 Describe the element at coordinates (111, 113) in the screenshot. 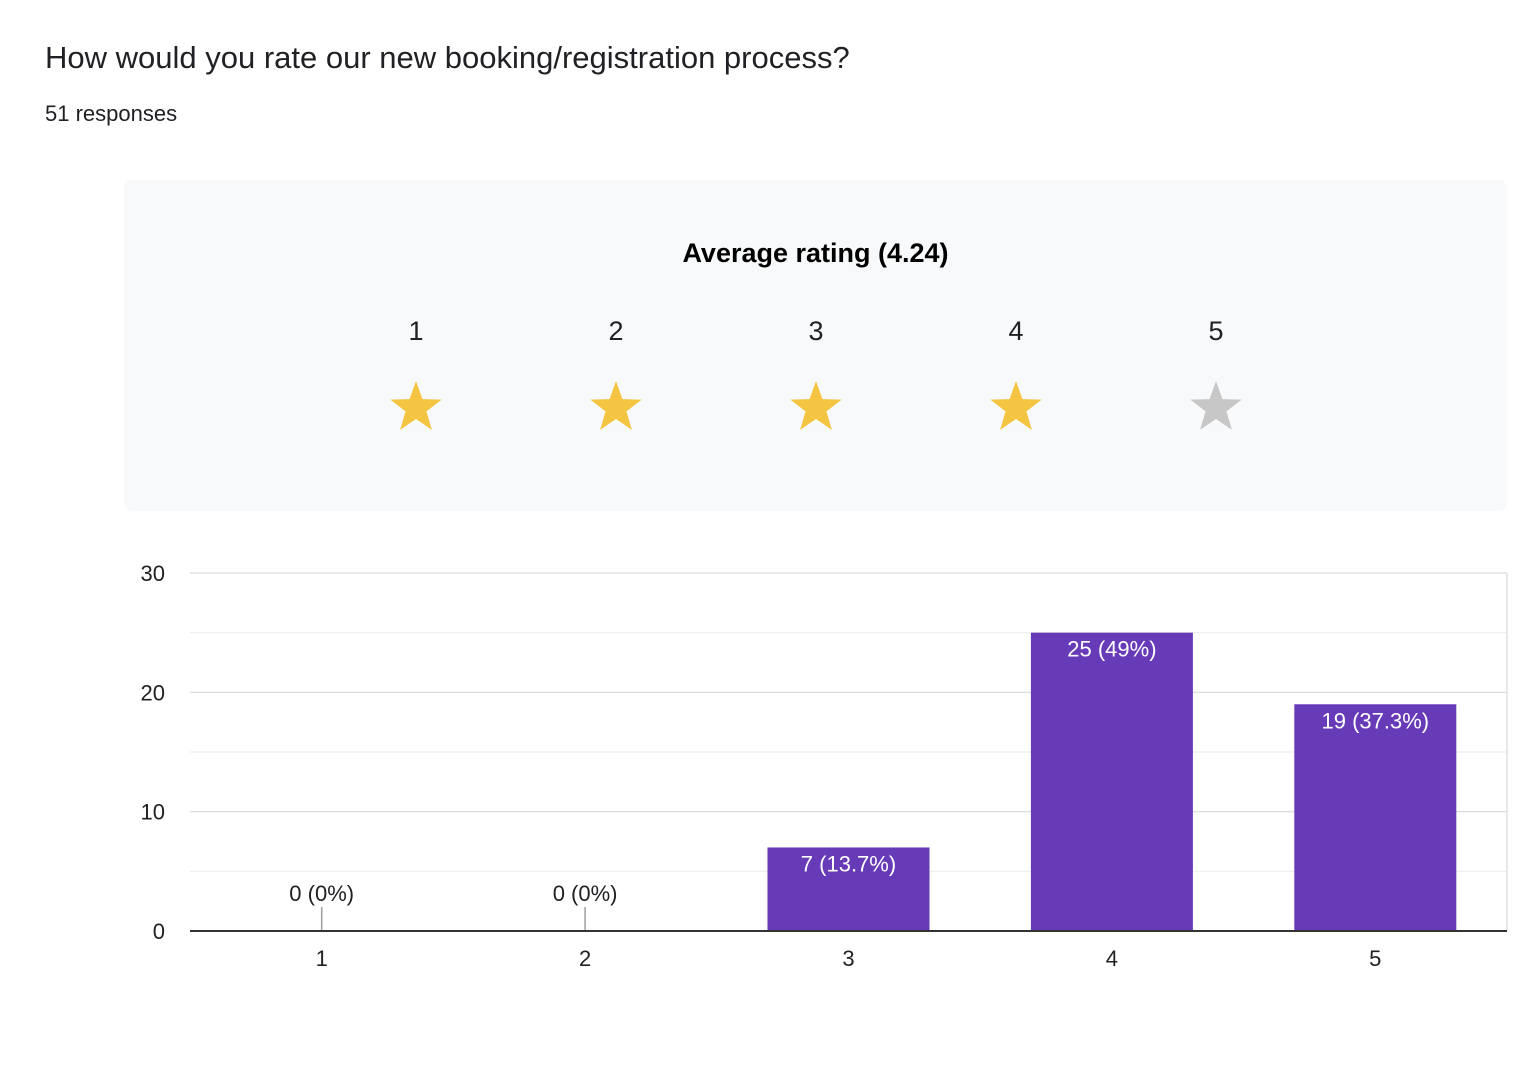

I see `response-count: 51 responses` at that location.